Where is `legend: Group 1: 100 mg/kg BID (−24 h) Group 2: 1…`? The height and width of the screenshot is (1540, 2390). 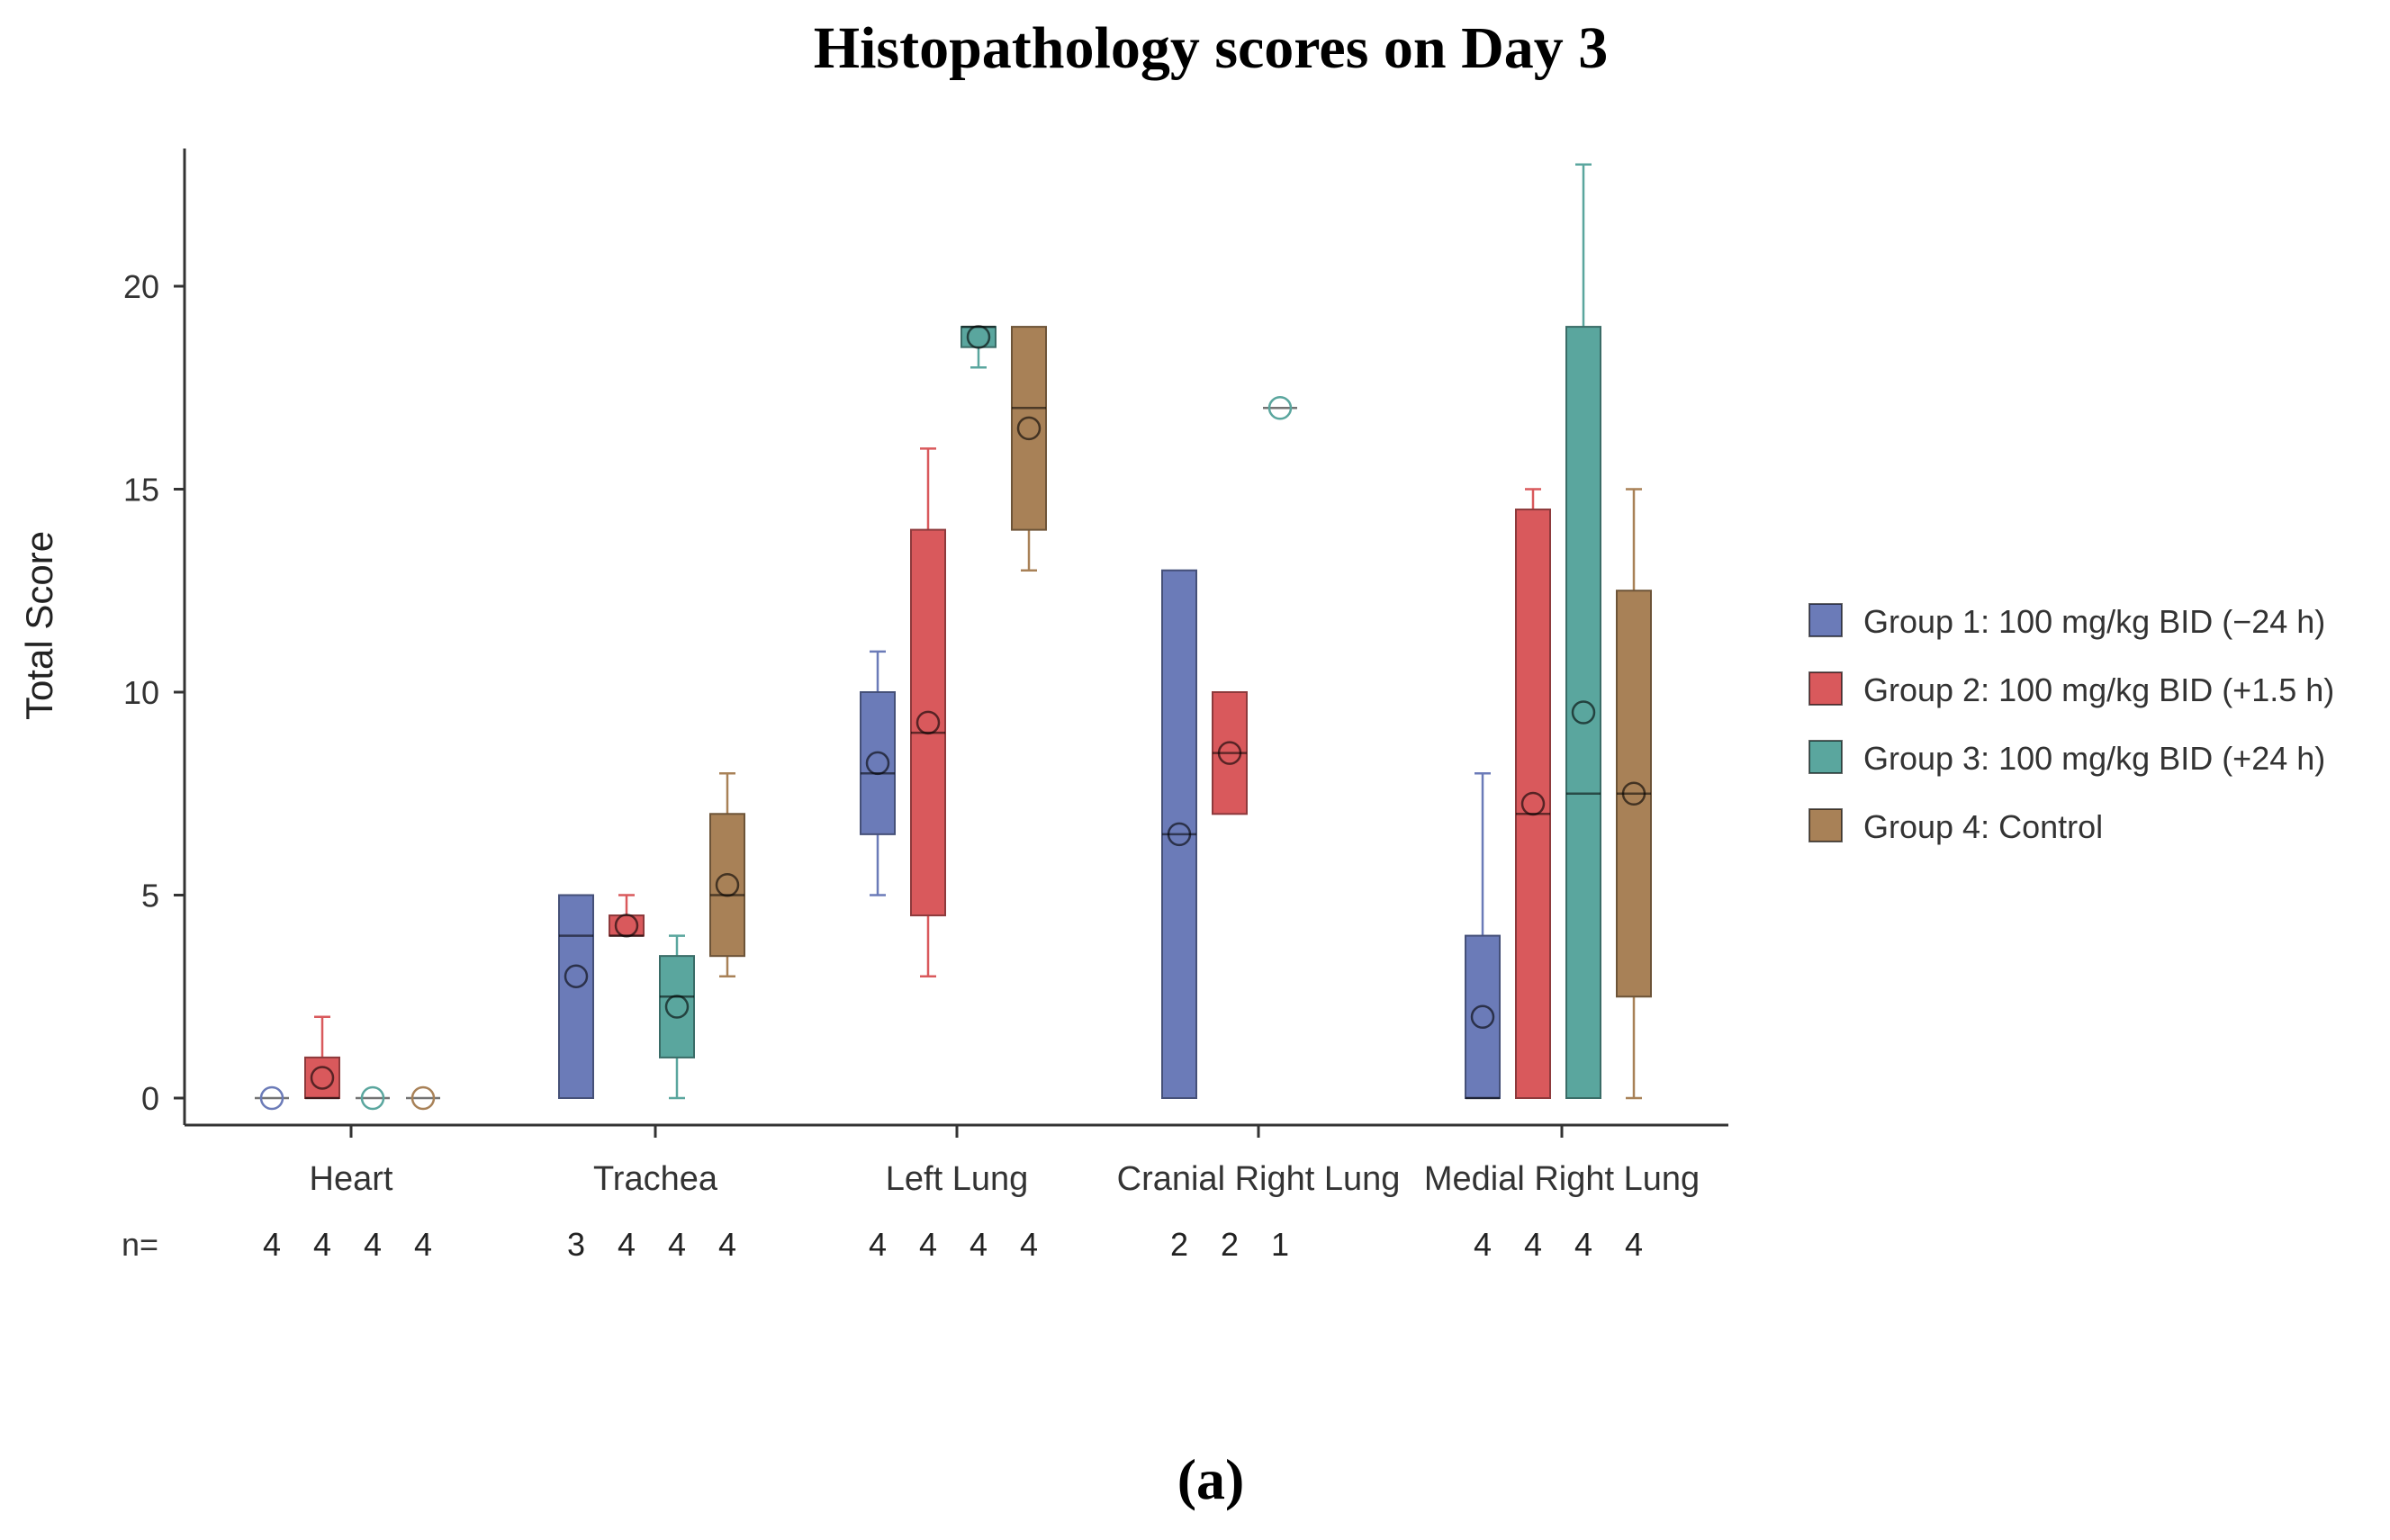 legend: Group 1: 100 mg/kg BID (−24 h) Group 2: 1… is located at coordinates (2071, 724).